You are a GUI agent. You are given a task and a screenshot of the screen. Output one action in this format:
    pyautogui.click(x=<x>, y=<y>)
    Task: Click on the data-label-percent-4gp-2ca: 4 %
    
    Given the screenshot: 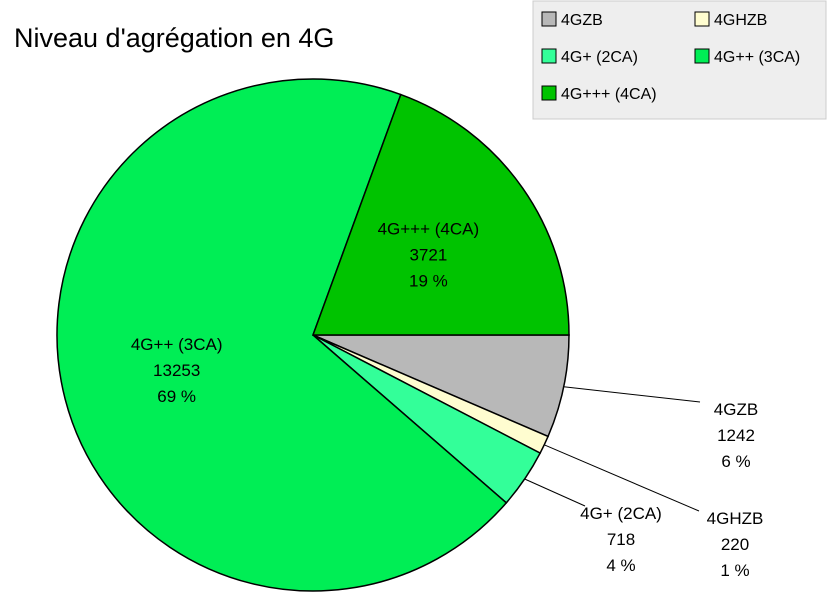 What is the action you would take?
    pyautogui.click(x=620, y=565)
    